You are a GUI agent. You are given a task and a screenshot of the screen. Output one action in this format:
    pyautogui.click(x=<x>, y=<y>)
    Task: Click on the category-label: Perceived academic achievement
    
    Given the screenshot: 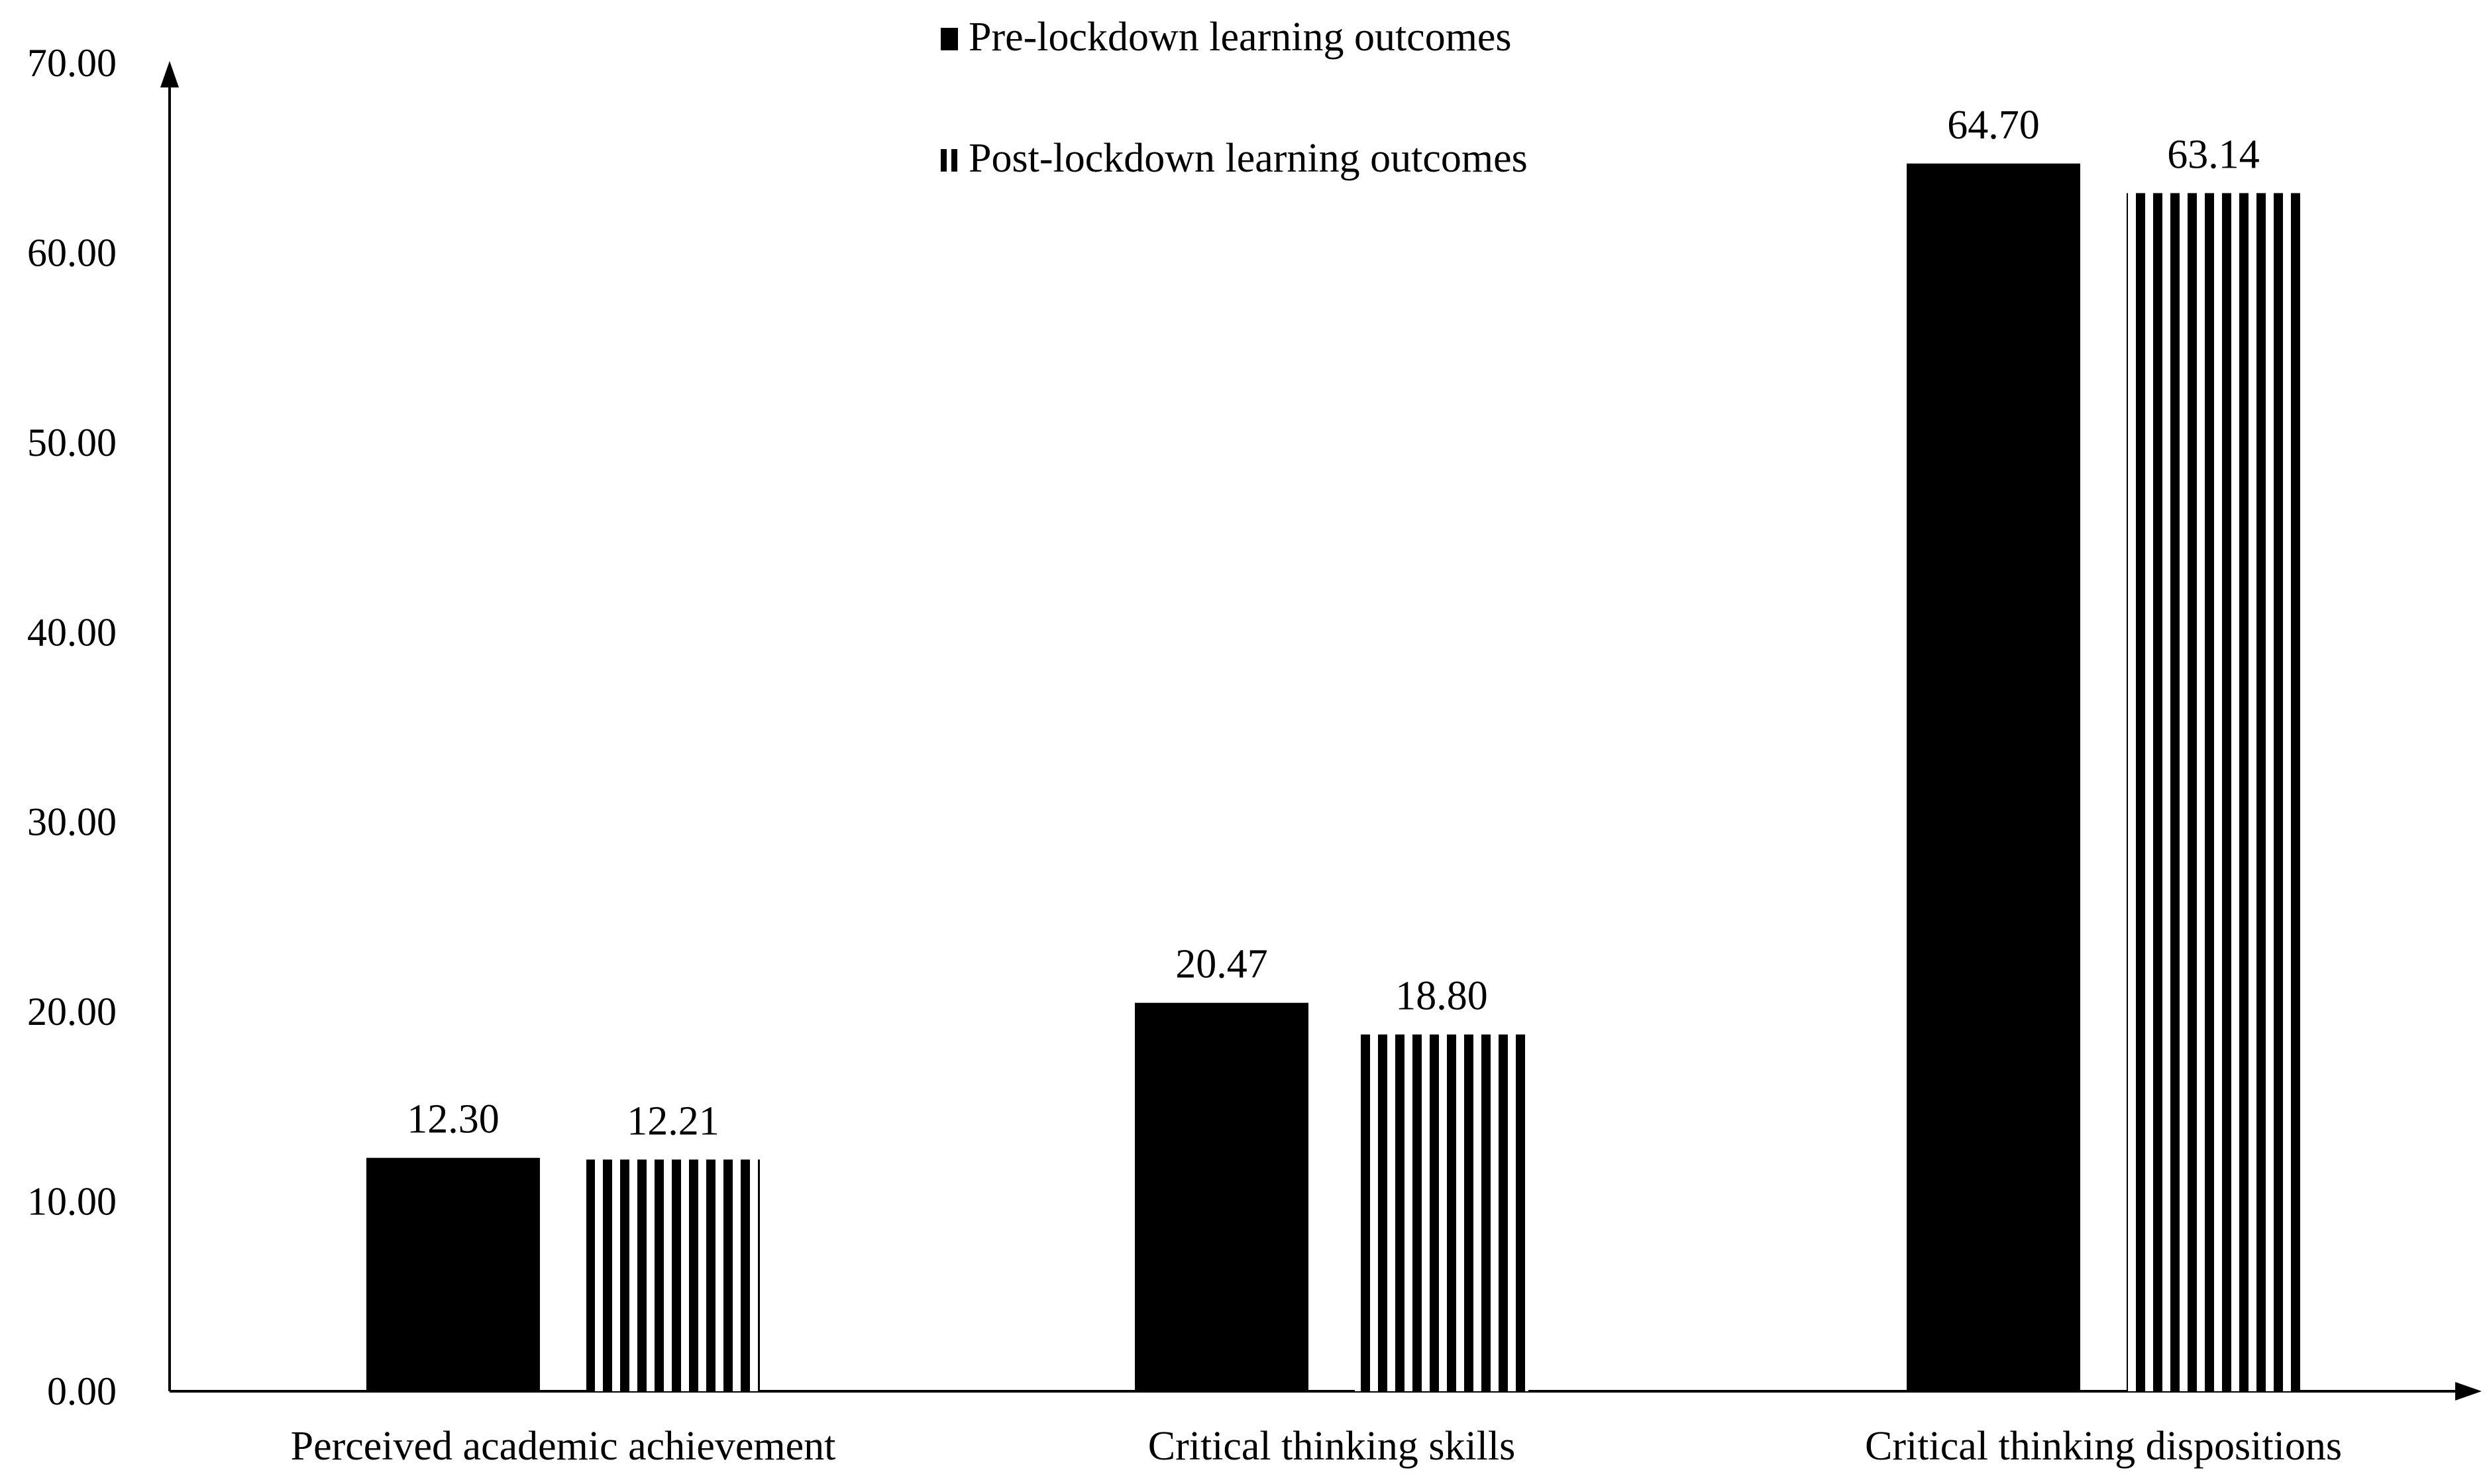 What is the action you would take?
    pyautogui.click(x=563, y=1447)
    